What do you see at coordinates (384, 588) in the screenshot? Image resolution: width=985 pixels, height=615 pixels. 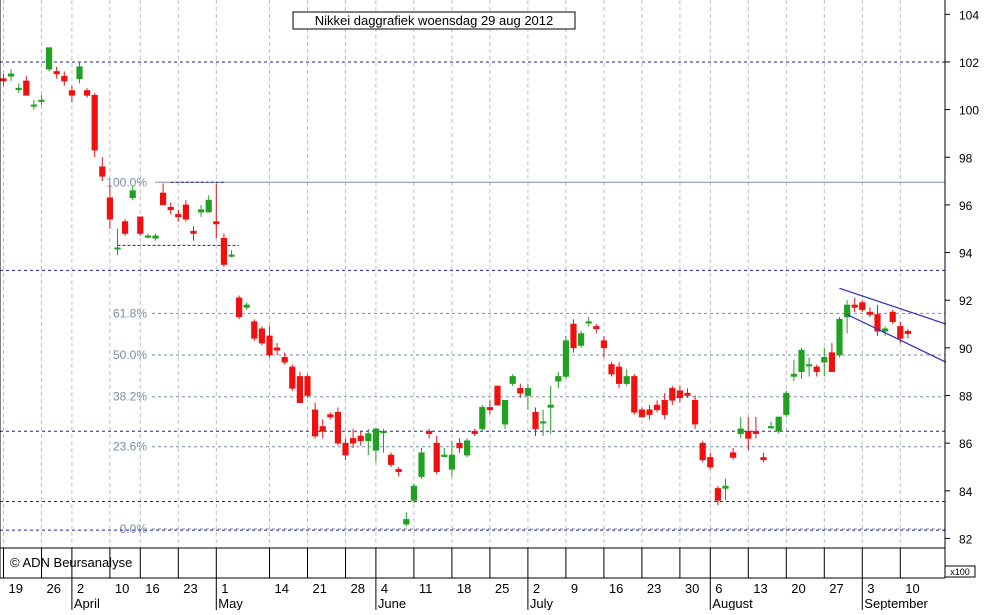 I see `x-tick-label: 4` at bounding box center [384, 588].